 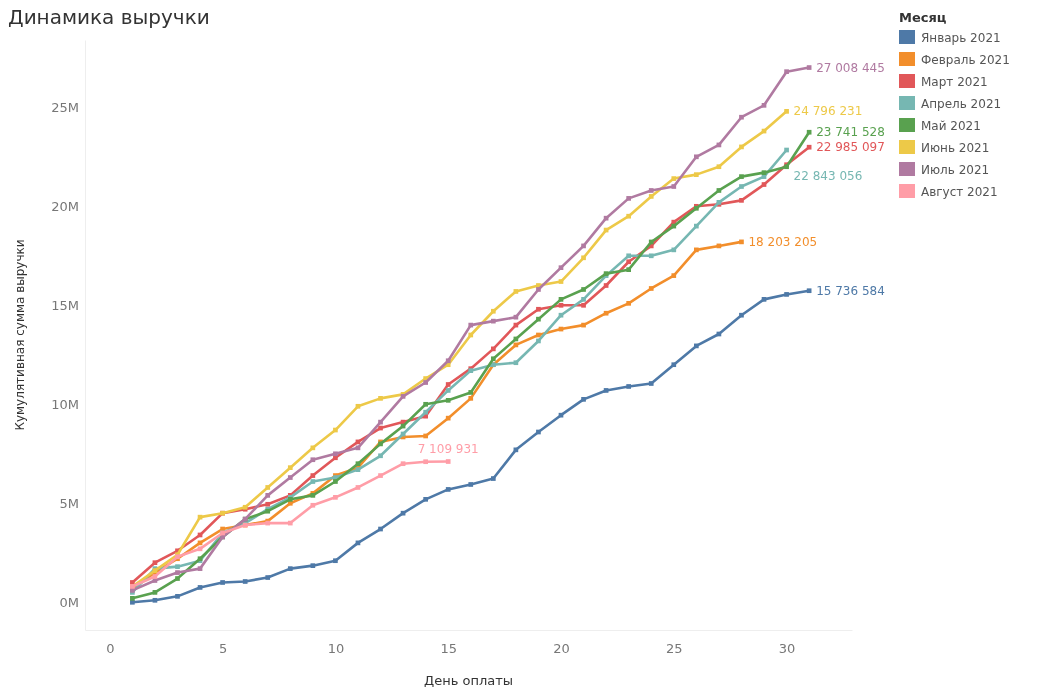 I want to click on legend-label: Январь 2021, so click(x=961, y=38).